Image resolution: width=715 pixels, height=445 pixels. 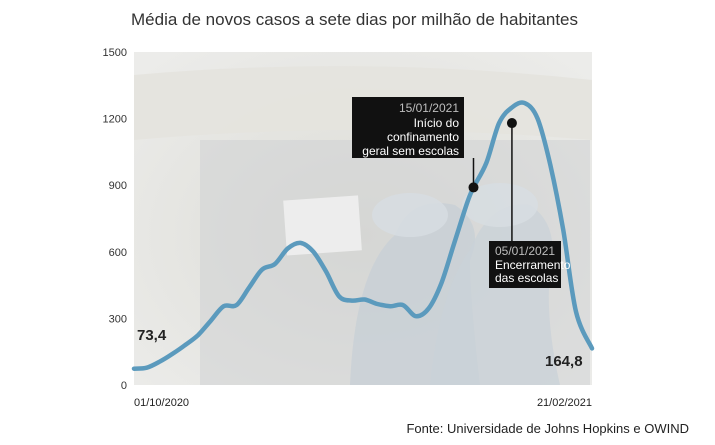 I want to click on y-tick-label: 1500, so click(x=115, y=53).